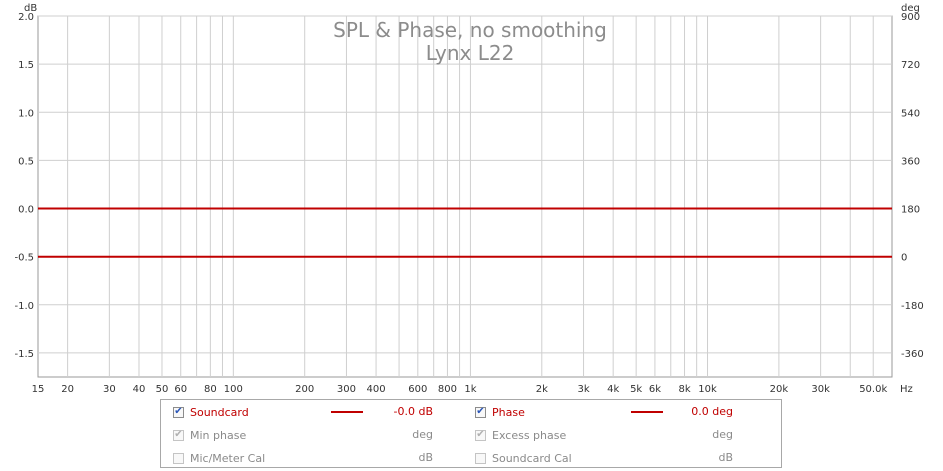 The width and height of the screenshot is (943, 471). Describe the element at coordinates (532, 458) in the screenshot. I see `legend-label: Soundcard Cal` at that location.